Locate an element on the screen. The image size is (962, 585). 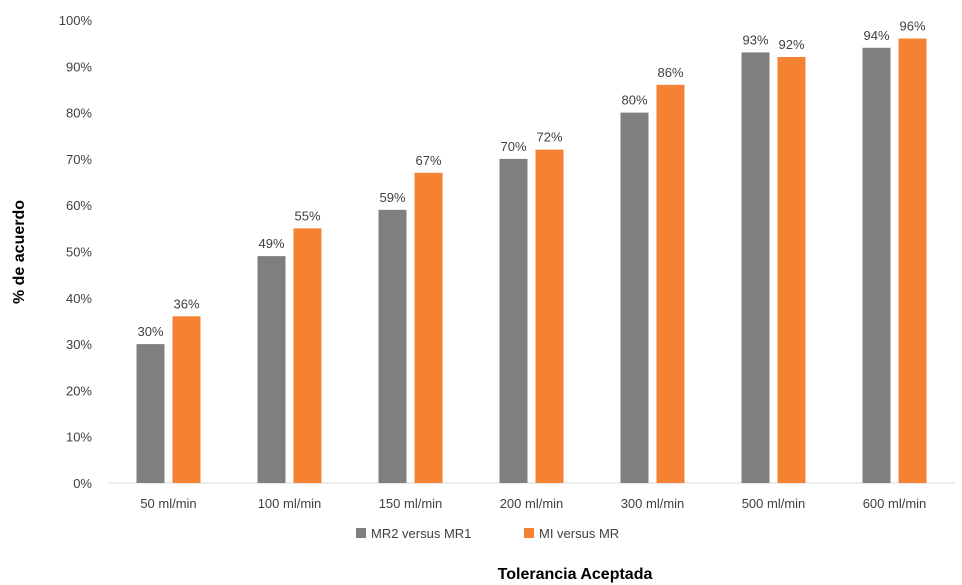
data-label: 67% is located at coordinates (428, 160).